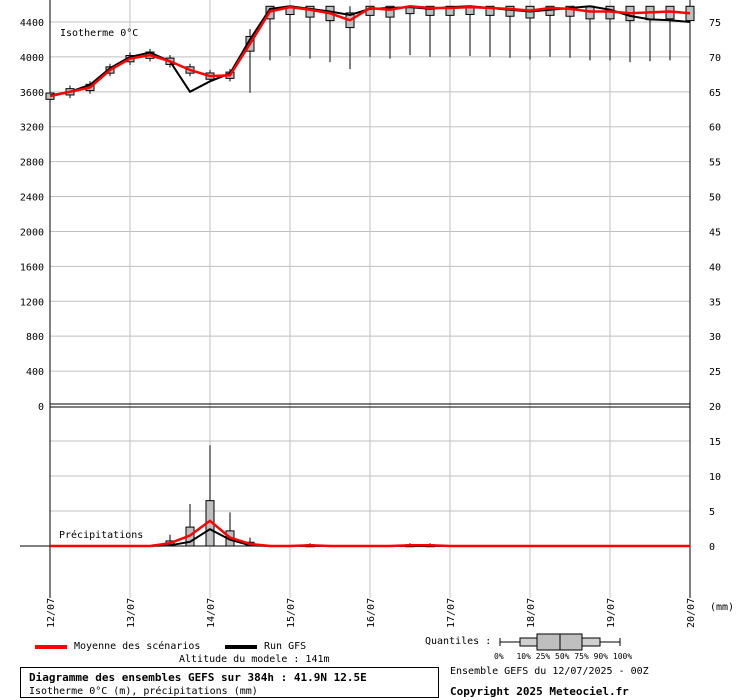  Describe the element at coordinates (451, 613) in the screenshot. I see `x-tick-label: 17/07` at that location.